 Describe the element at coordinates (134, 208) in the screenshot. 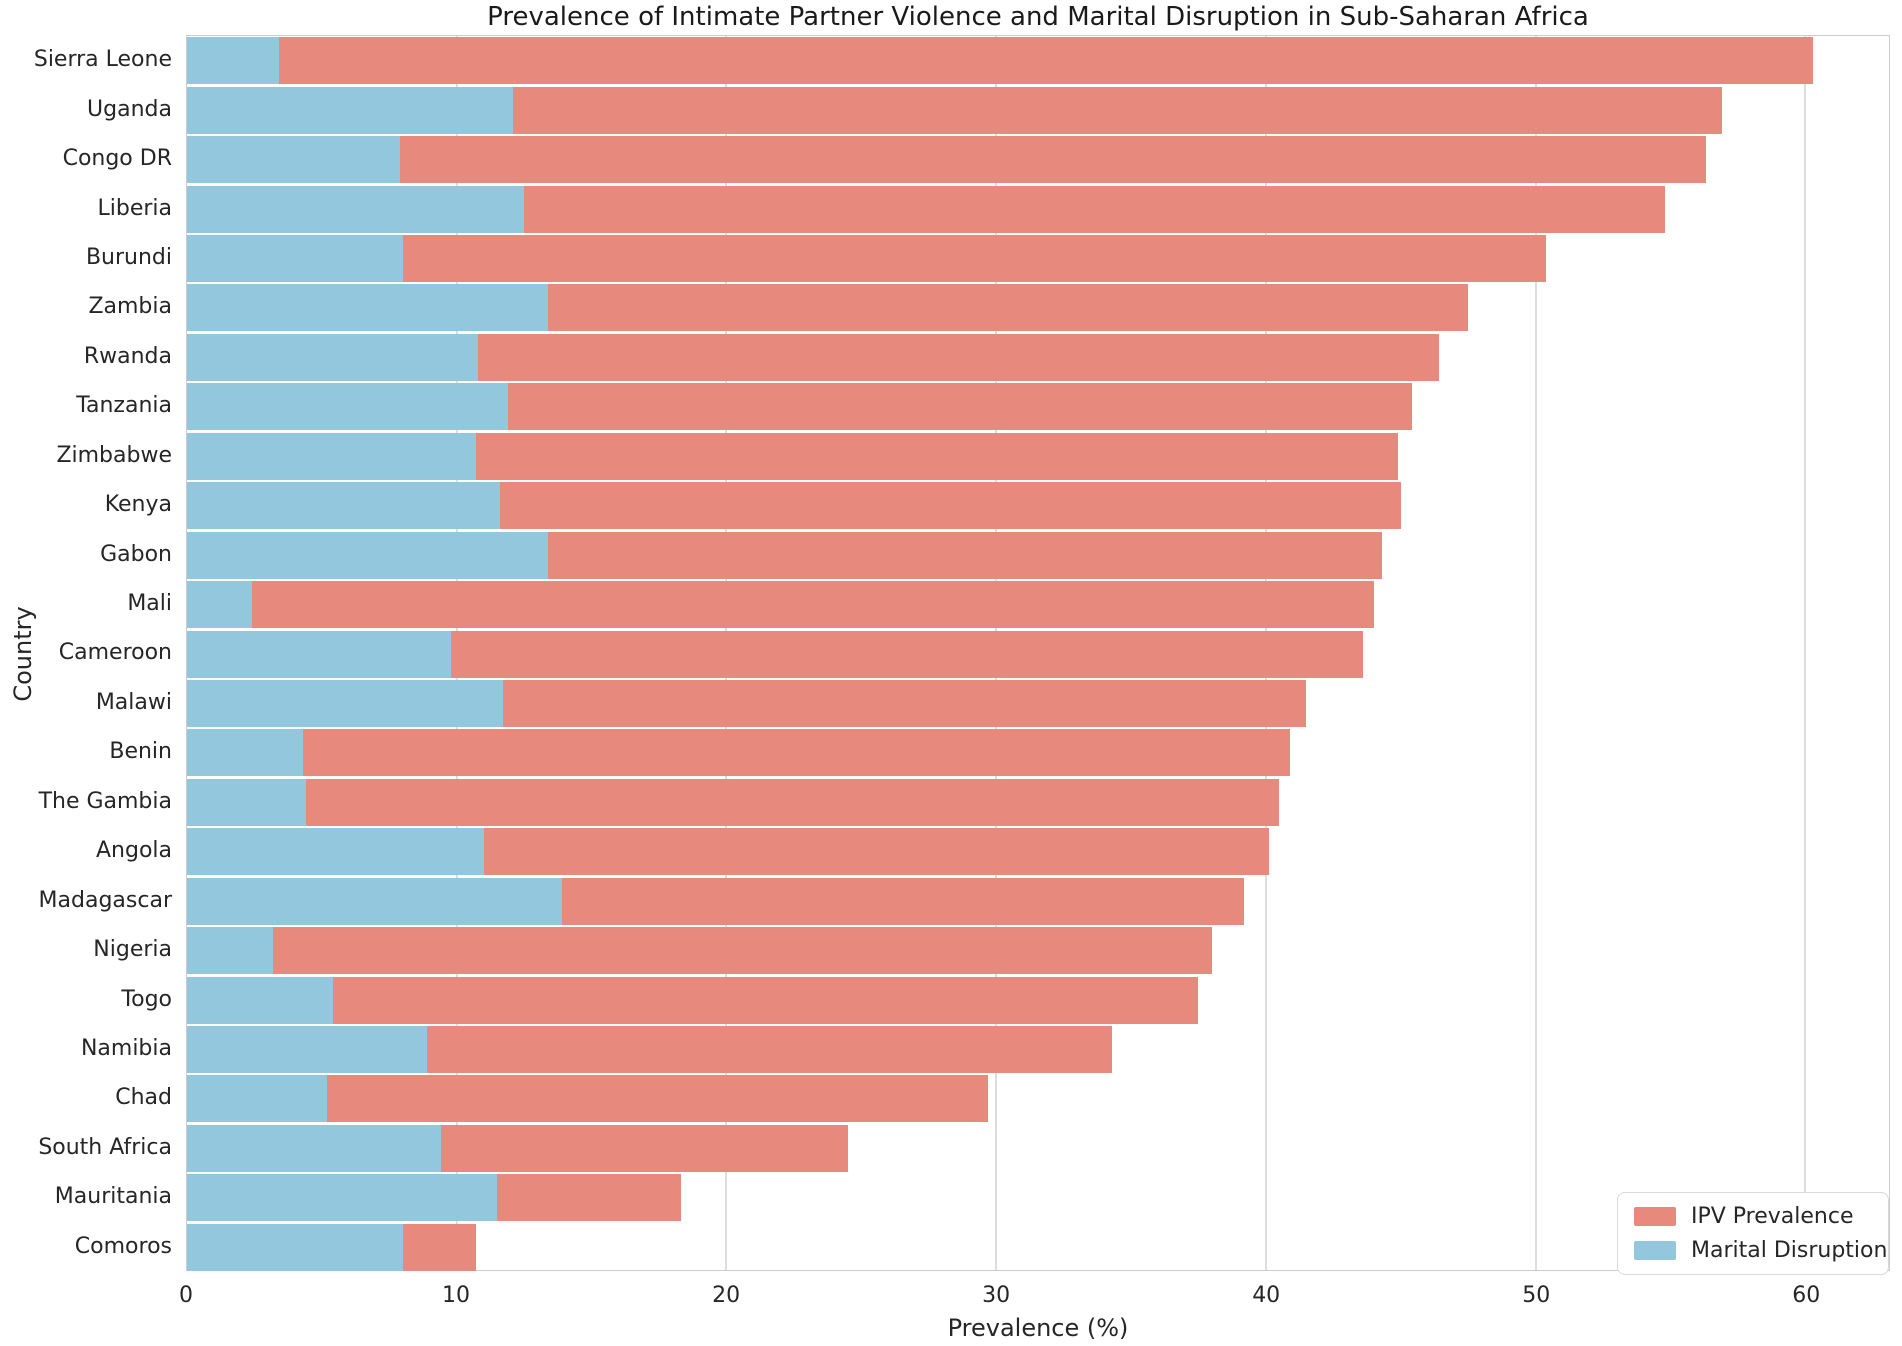

I see `y-tick-label: Liberia` at that location.